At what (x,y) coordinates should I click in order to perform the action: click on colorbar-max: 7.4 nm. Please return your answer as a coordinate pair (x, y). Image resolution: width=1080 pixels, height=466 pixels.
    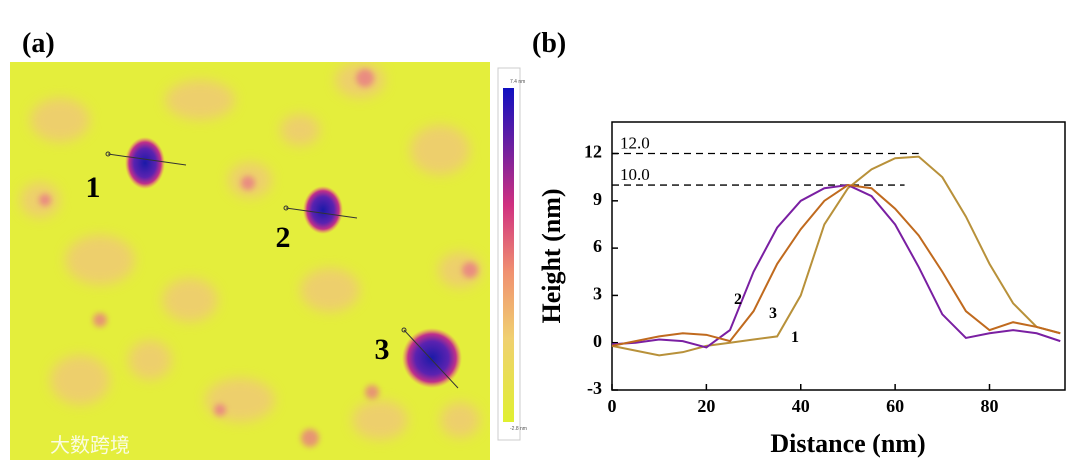
    Looking at the image, I should click on (517, 82).